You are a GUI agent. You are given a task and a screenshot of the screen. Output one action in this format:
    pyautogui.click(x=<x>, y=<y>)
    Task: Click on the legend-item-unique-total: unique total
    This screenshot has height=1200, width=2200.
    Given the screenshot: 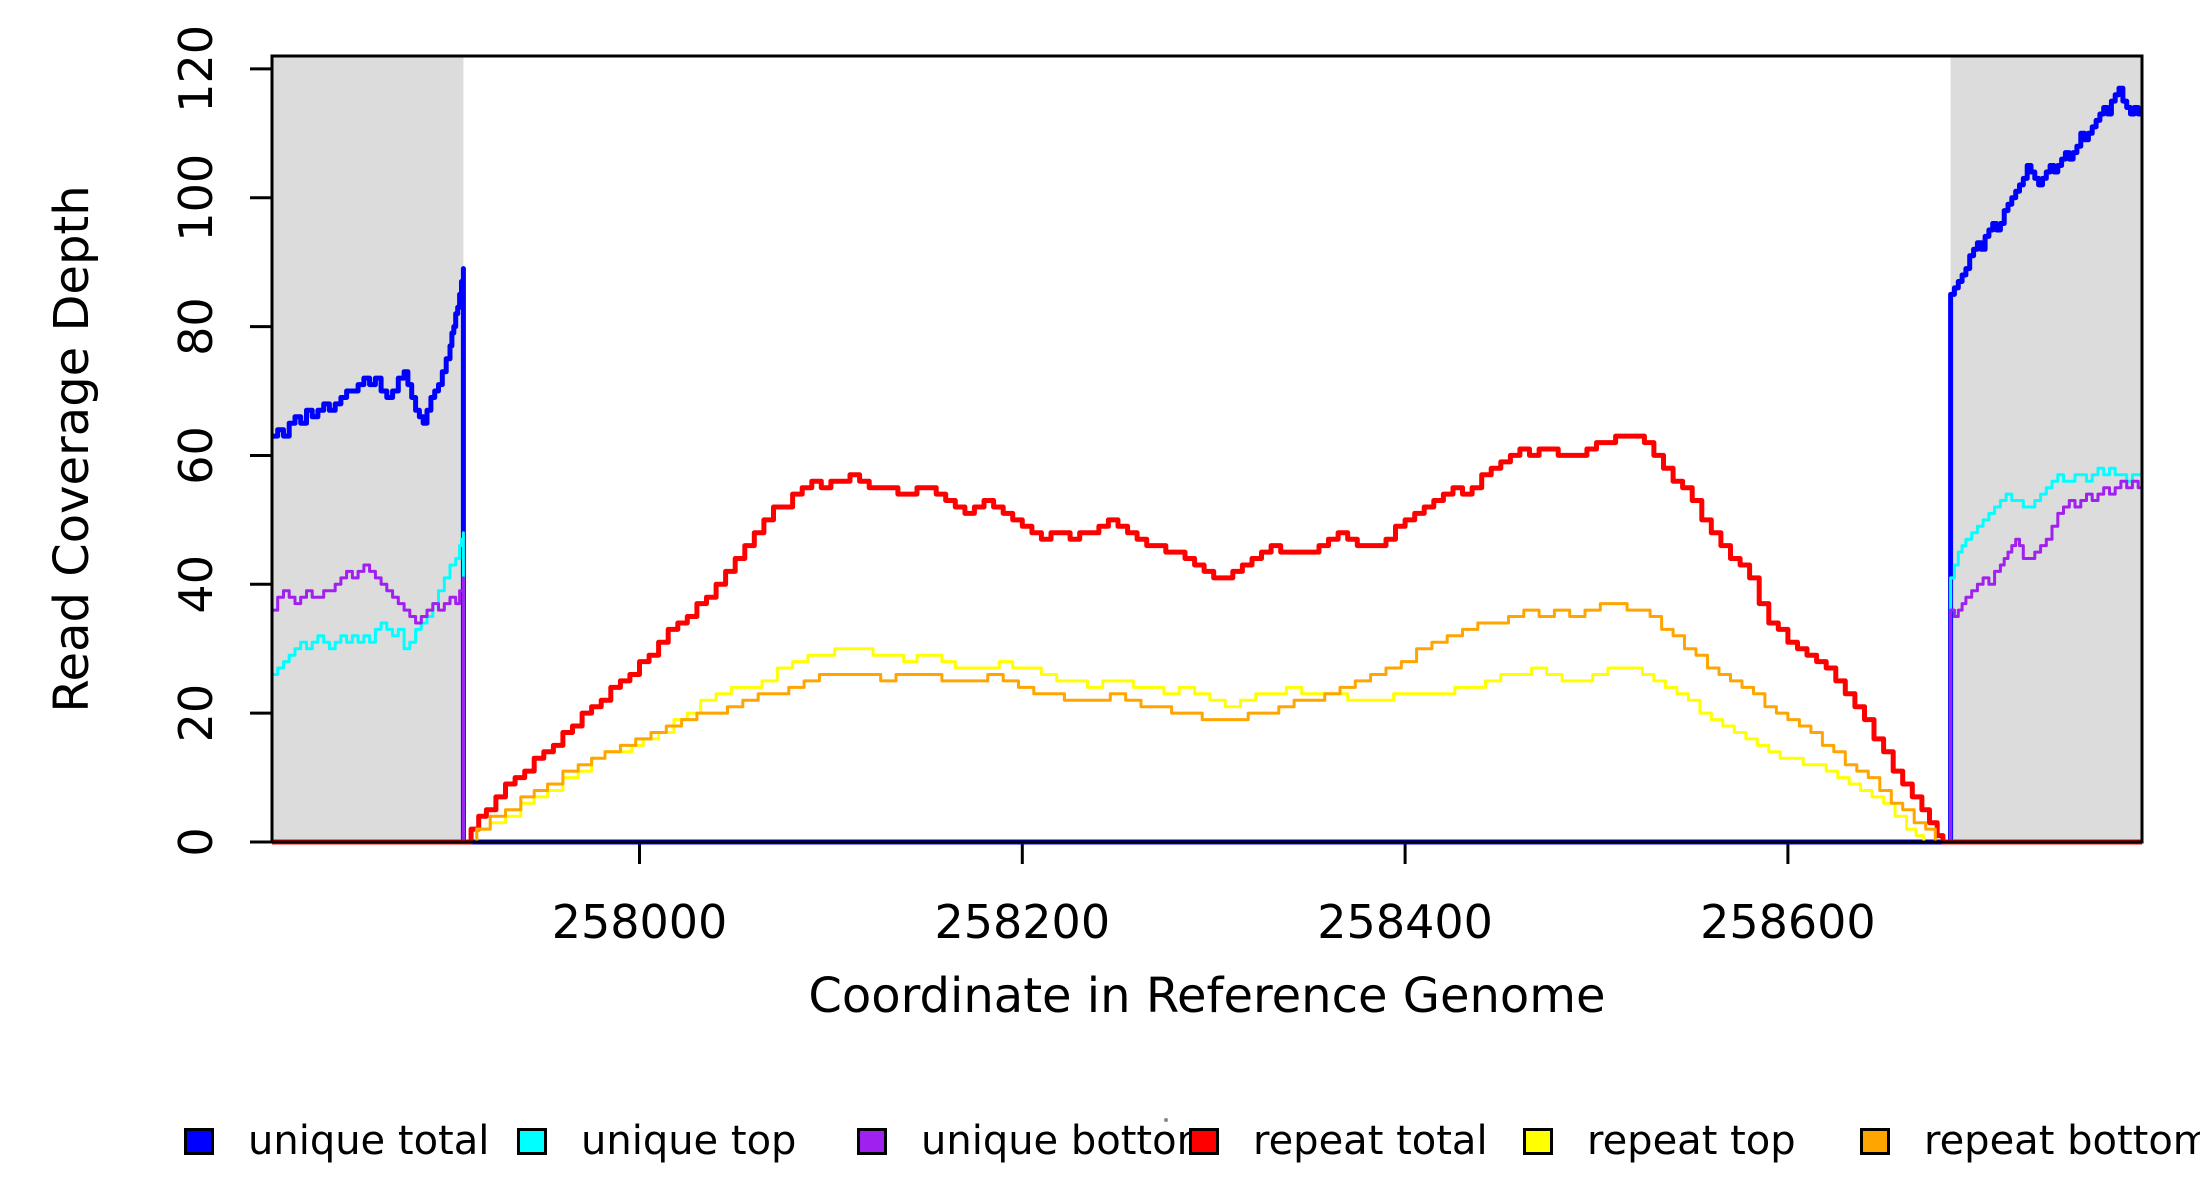 What is the action you would take?
    pyautogui.click(x=336, y=1141)
    